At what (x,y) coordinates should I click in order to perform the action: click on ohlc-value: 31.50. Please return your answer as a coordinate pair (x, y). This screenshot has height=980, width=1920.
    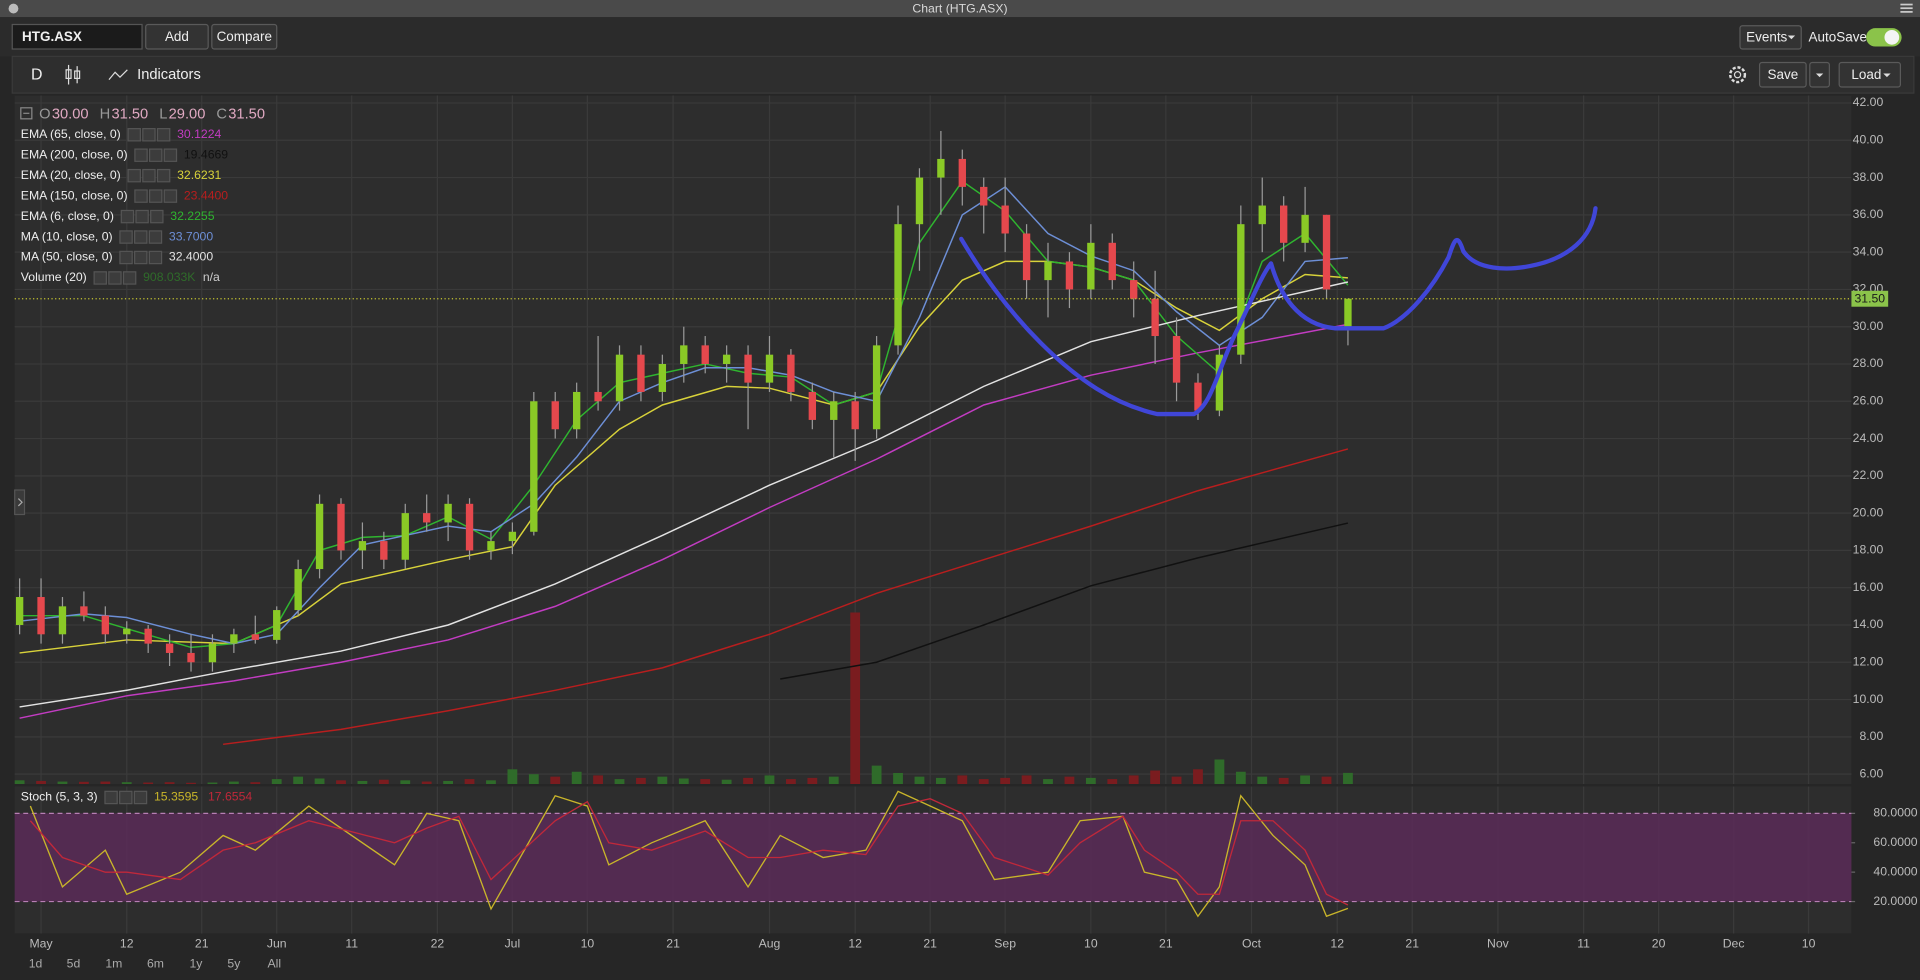
    Looking at the image, I should click on (246, 114).